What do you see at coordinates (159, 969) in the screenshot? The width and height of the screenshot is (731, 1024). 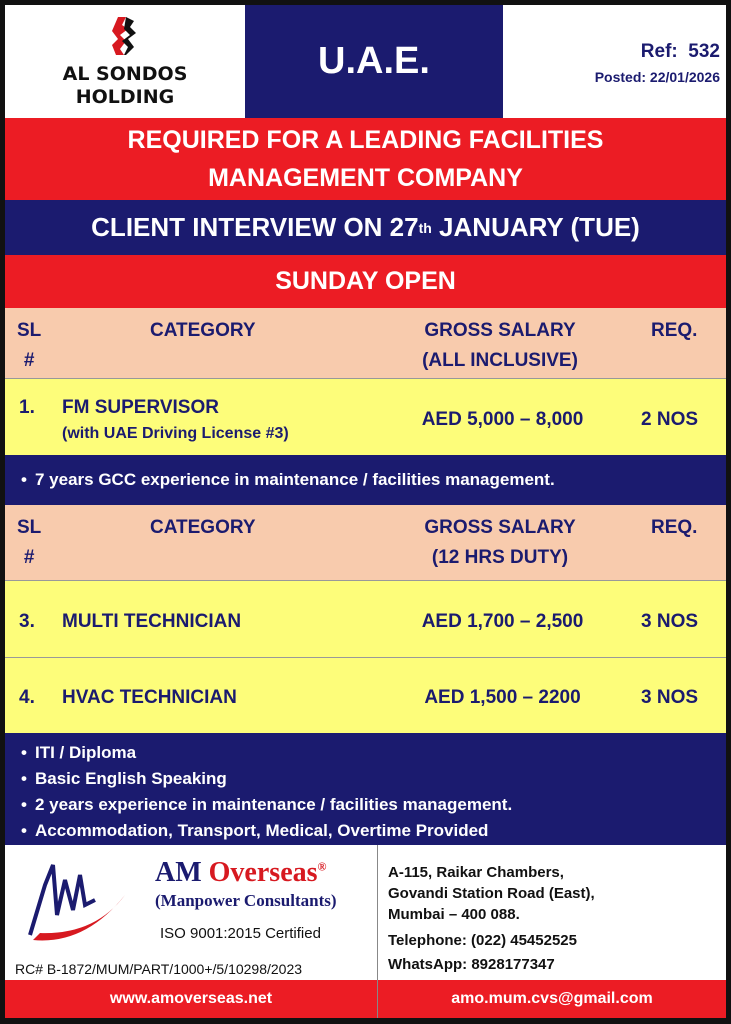 I see `rc-number: RC# B-1872/MUM/PART/1000+/5/10298/2023` at bounding box center [159, 969].